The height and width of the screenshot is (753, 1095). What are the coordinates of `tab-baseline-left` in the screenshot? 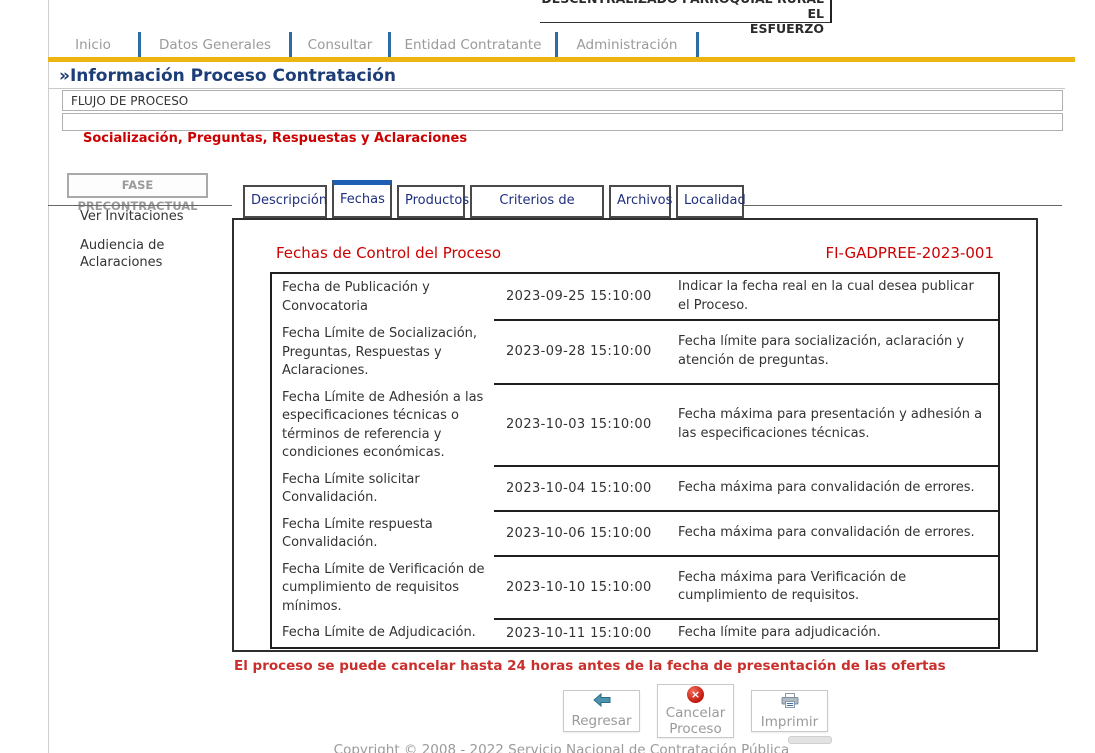 It's located at (140, 205).